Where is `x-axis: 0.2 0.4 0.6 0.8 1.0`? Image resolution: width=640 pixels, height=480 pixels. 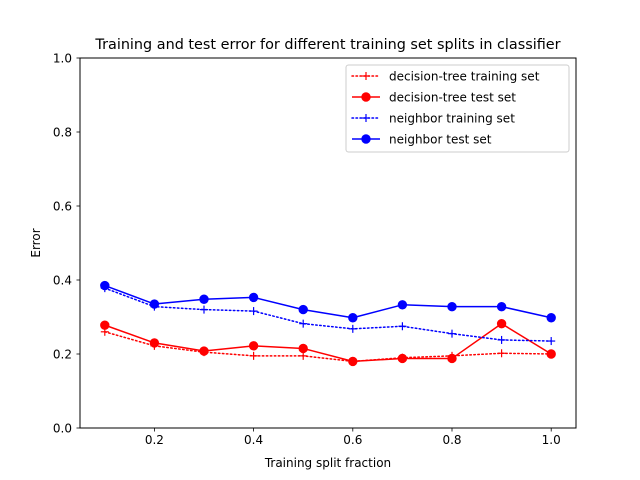
x-axis: 0.2 0.4 0.6 0.8 1.0 is located at coordinates (353, 437).